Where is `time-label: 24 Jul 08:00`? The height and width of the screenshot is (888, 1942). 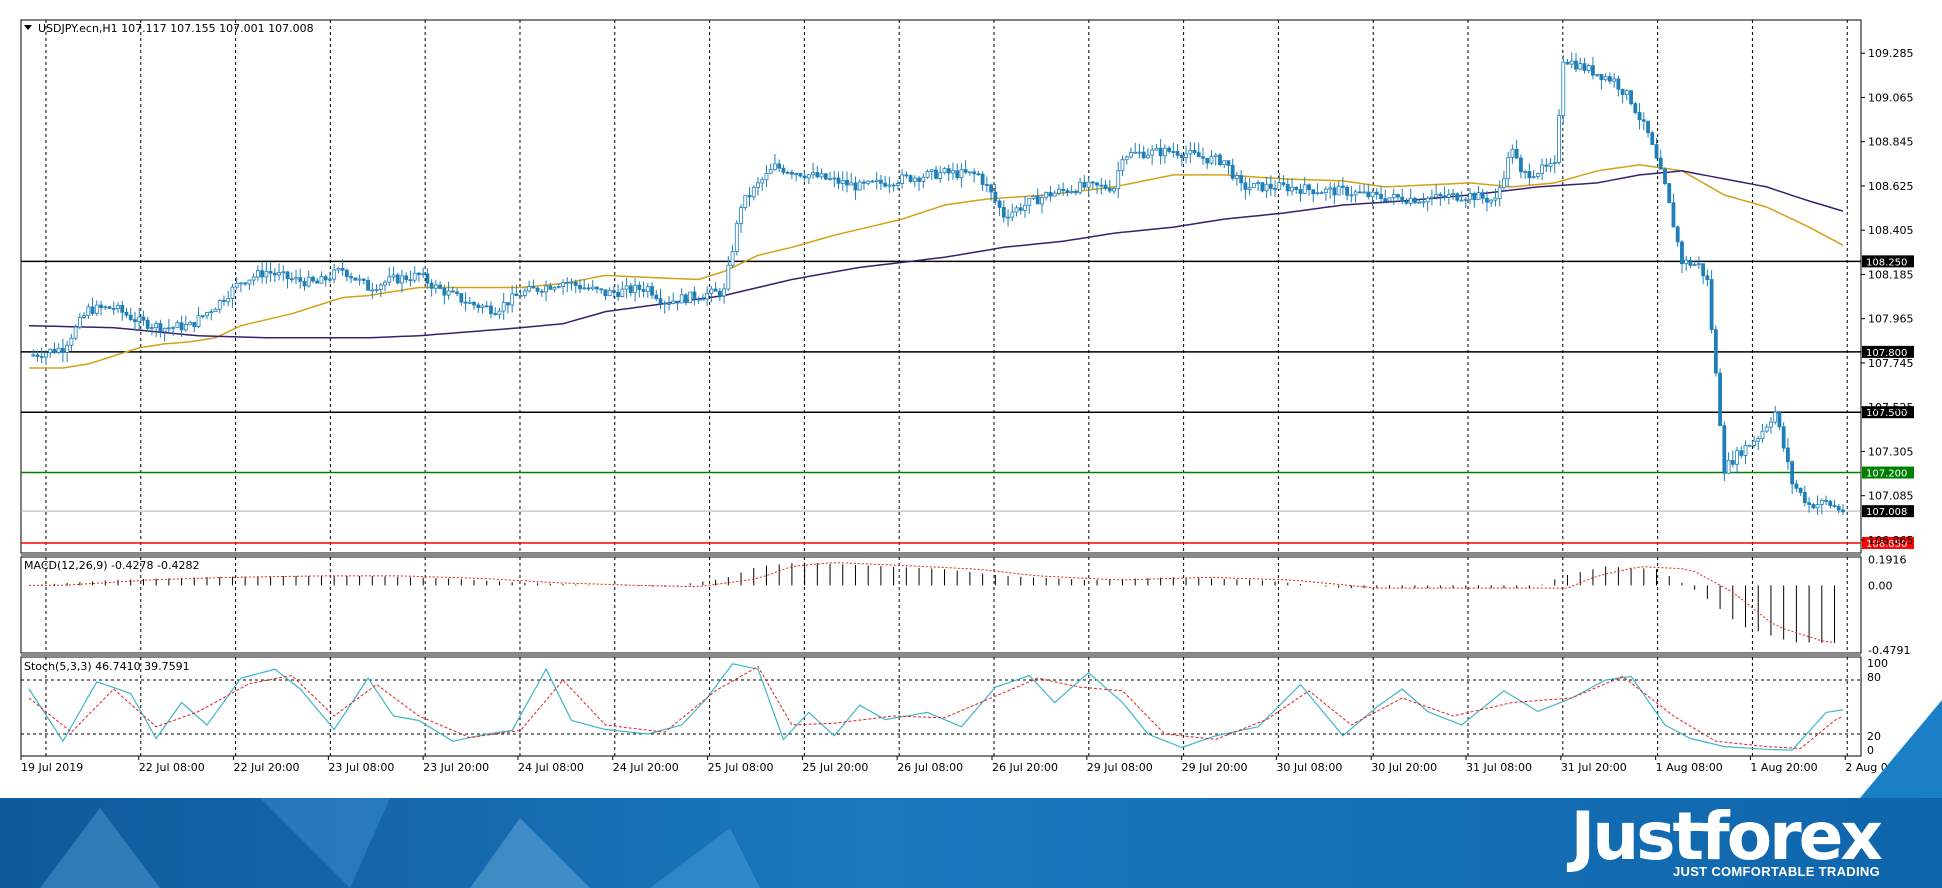
time-label: 24 Jul 08:00 is located at coordinates (551, 767).